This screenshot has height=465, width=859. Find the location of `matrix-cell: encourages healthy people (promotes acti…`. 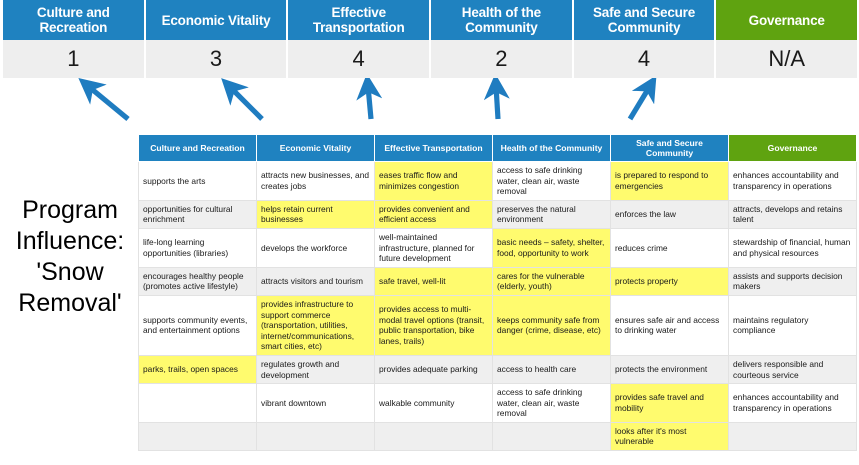

matrix-cell: encourages healthy people (promotes acti… is located at coordinates (197, 281).